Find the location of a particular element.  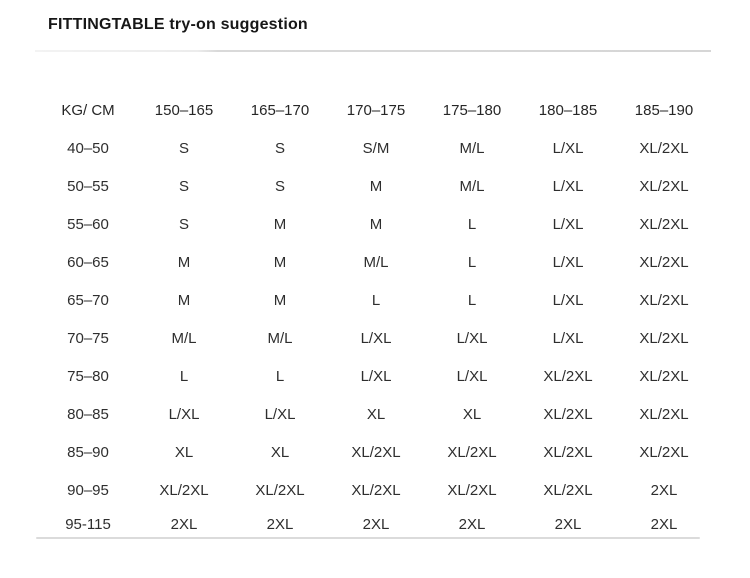

table-row: 90–95 XL/2XL XL/2XL XL/2XL XL/2XL XL/2XL 2XL is located at coordinates (376, 490).